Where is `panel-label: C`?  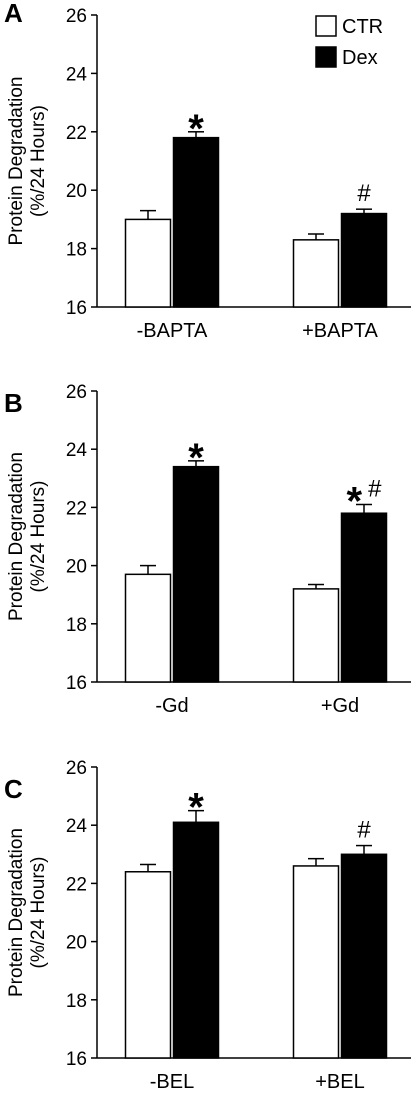 panel-label: C is located at coordinates (13, 789).